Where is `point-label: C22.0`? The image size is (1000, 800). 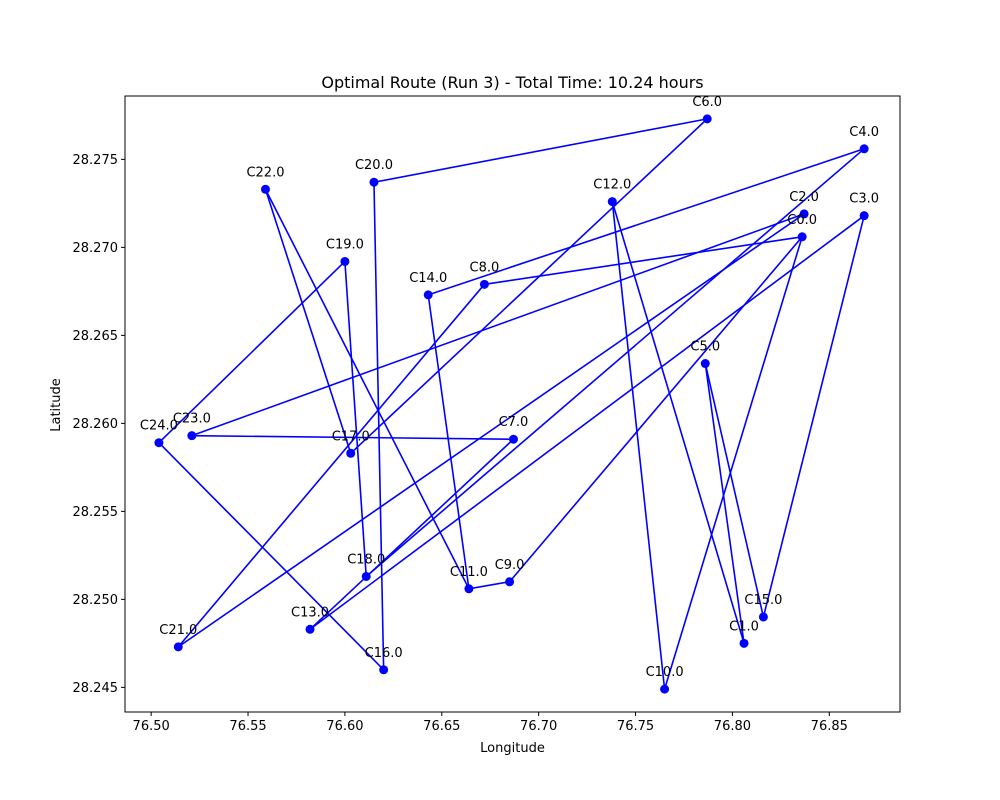
point-label: C22.0 is located at coordinates (265, 172).